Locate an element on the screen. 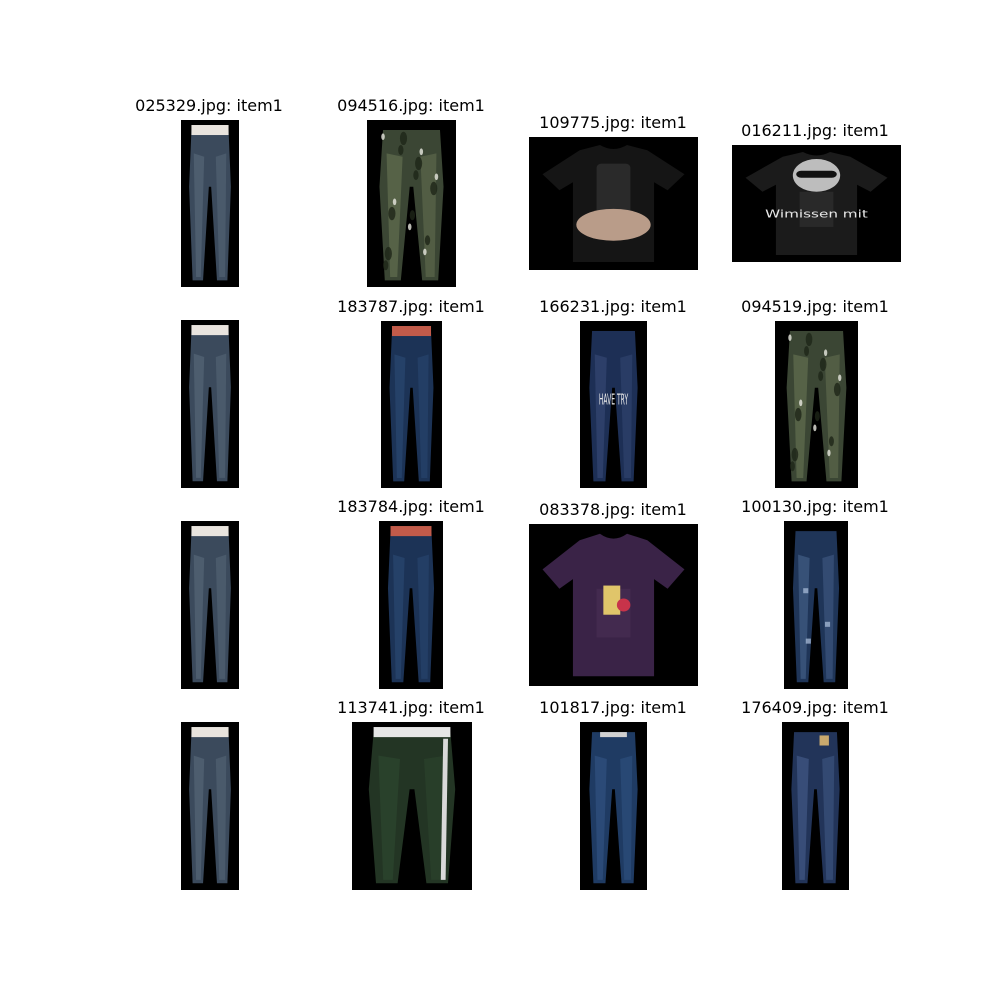 The height and width of the screenshot is (1000, 1000). cell-title: 113741.jpg: item1 is located at coordinates (411, 707).